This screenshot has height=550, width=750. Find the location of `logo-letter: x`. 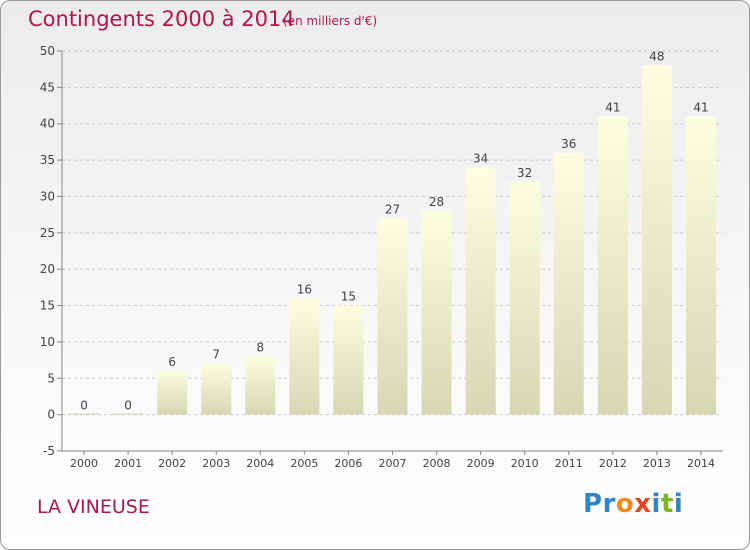

logo-letter: x is located at coordinates (643, 504).